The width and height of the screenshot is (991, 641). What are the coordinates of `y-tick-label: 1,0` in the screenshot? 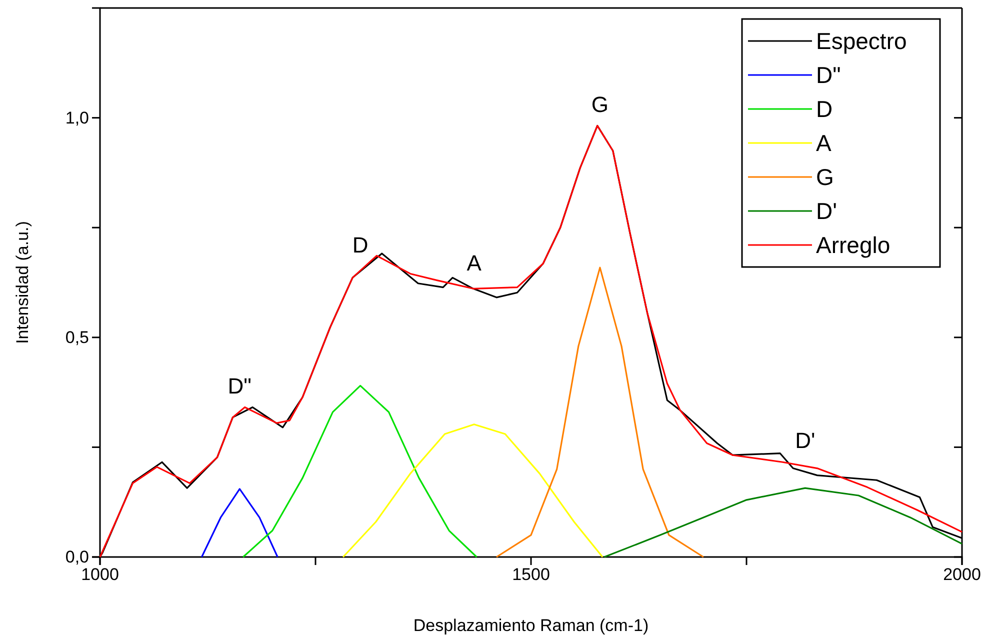 It's located at (77, 118).